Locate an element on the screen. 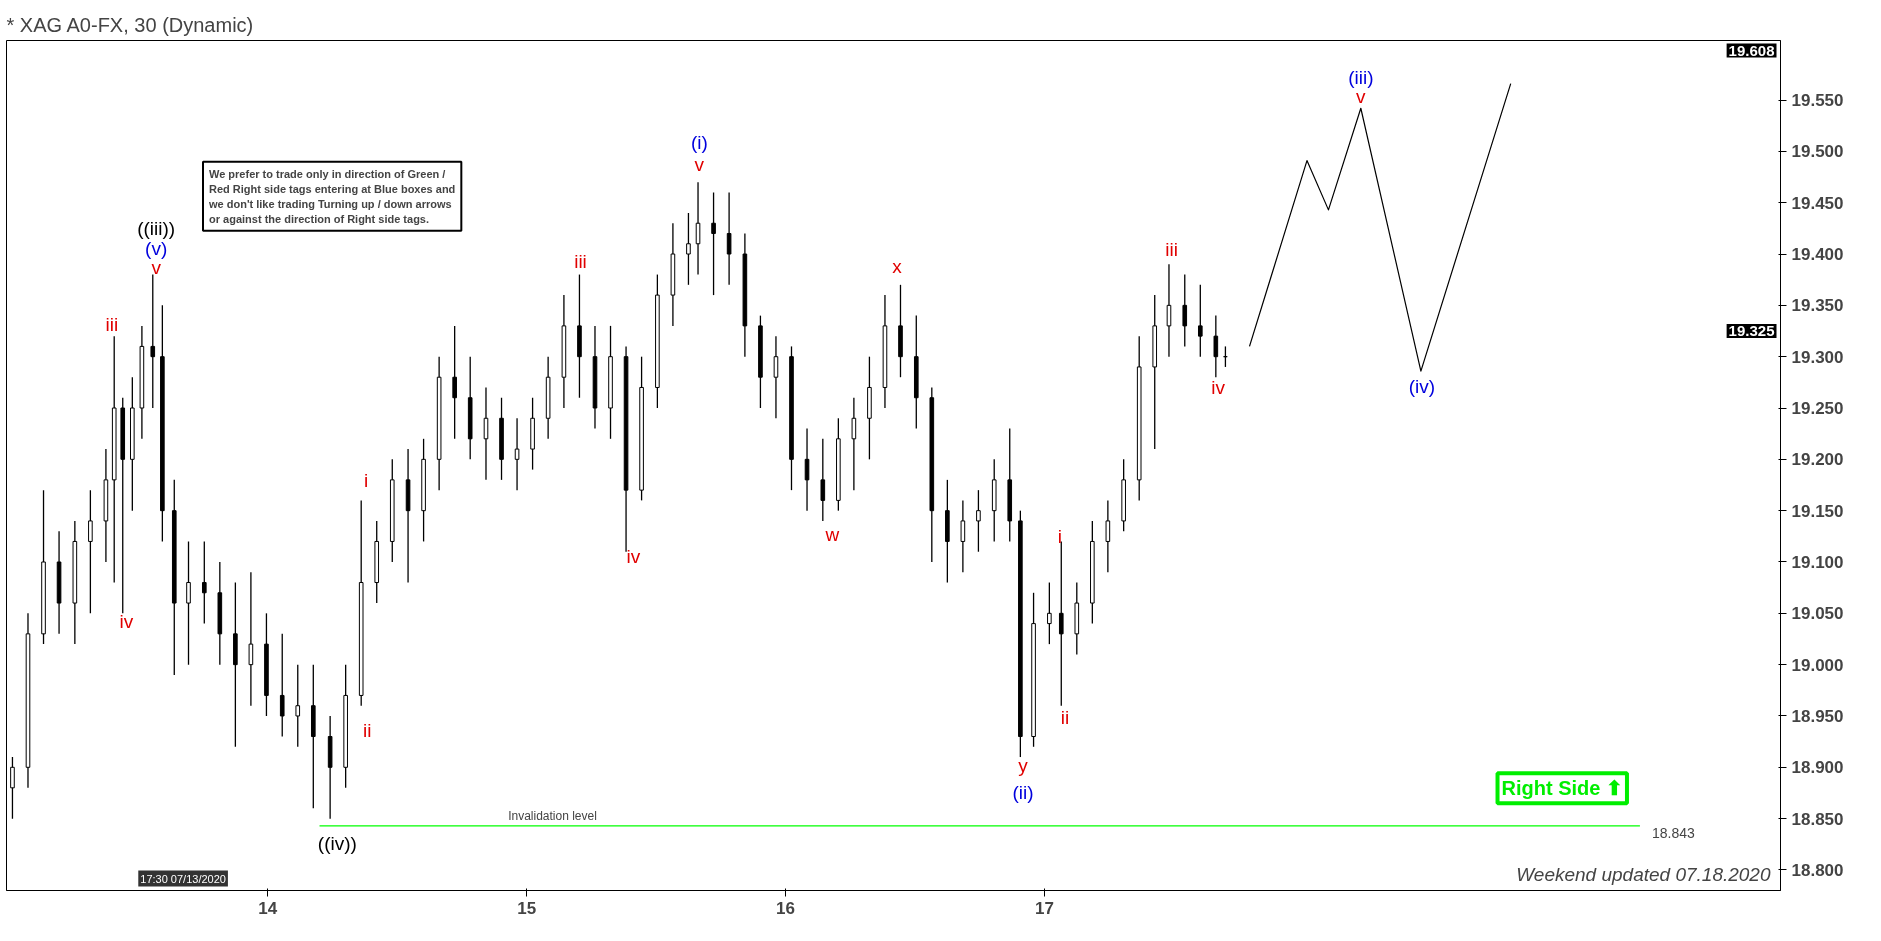 The image size is (1881, 941). annotation: ((iv)) is located at coordinates (337, 843).